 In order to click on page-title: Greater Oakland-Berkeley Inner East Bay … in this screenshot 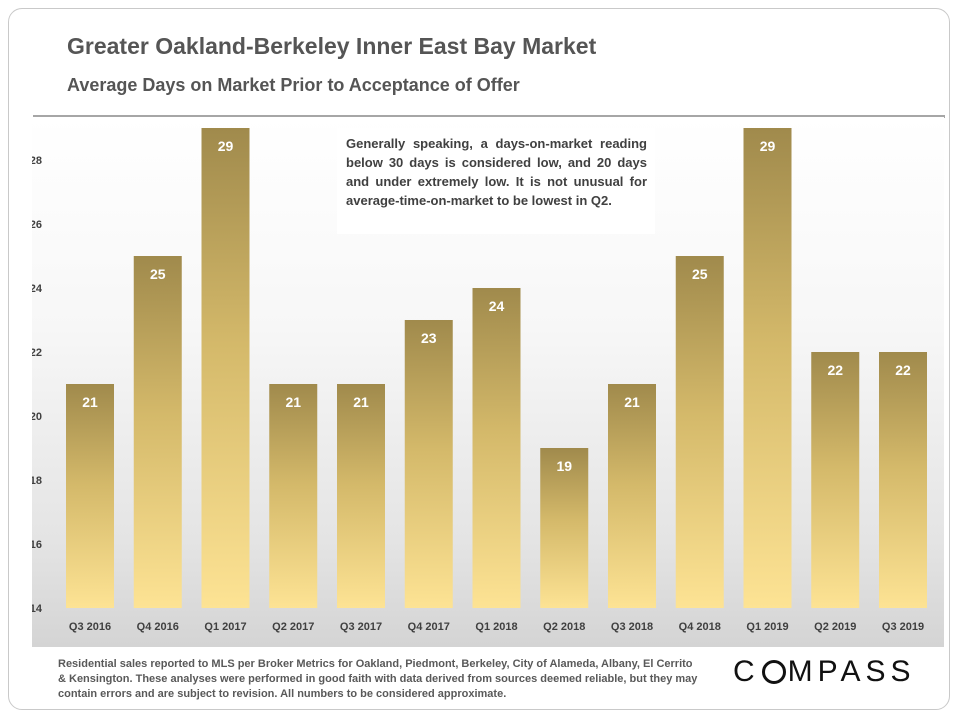, I will do `click(332, 46)`.